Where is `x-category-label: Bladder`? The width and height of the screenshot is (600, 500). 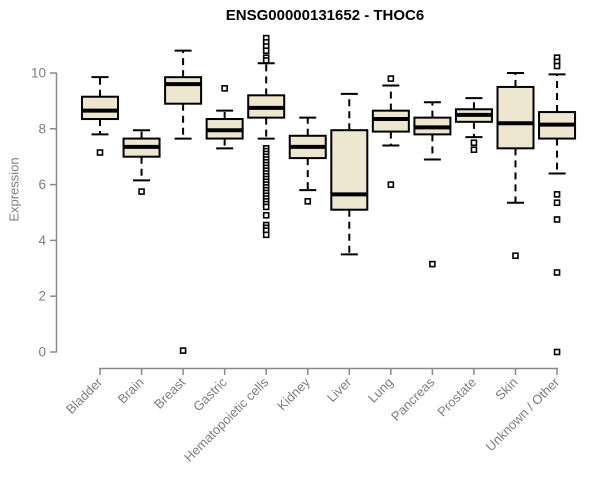
x-category-label: Bladder is located at coordinates (84, 395).